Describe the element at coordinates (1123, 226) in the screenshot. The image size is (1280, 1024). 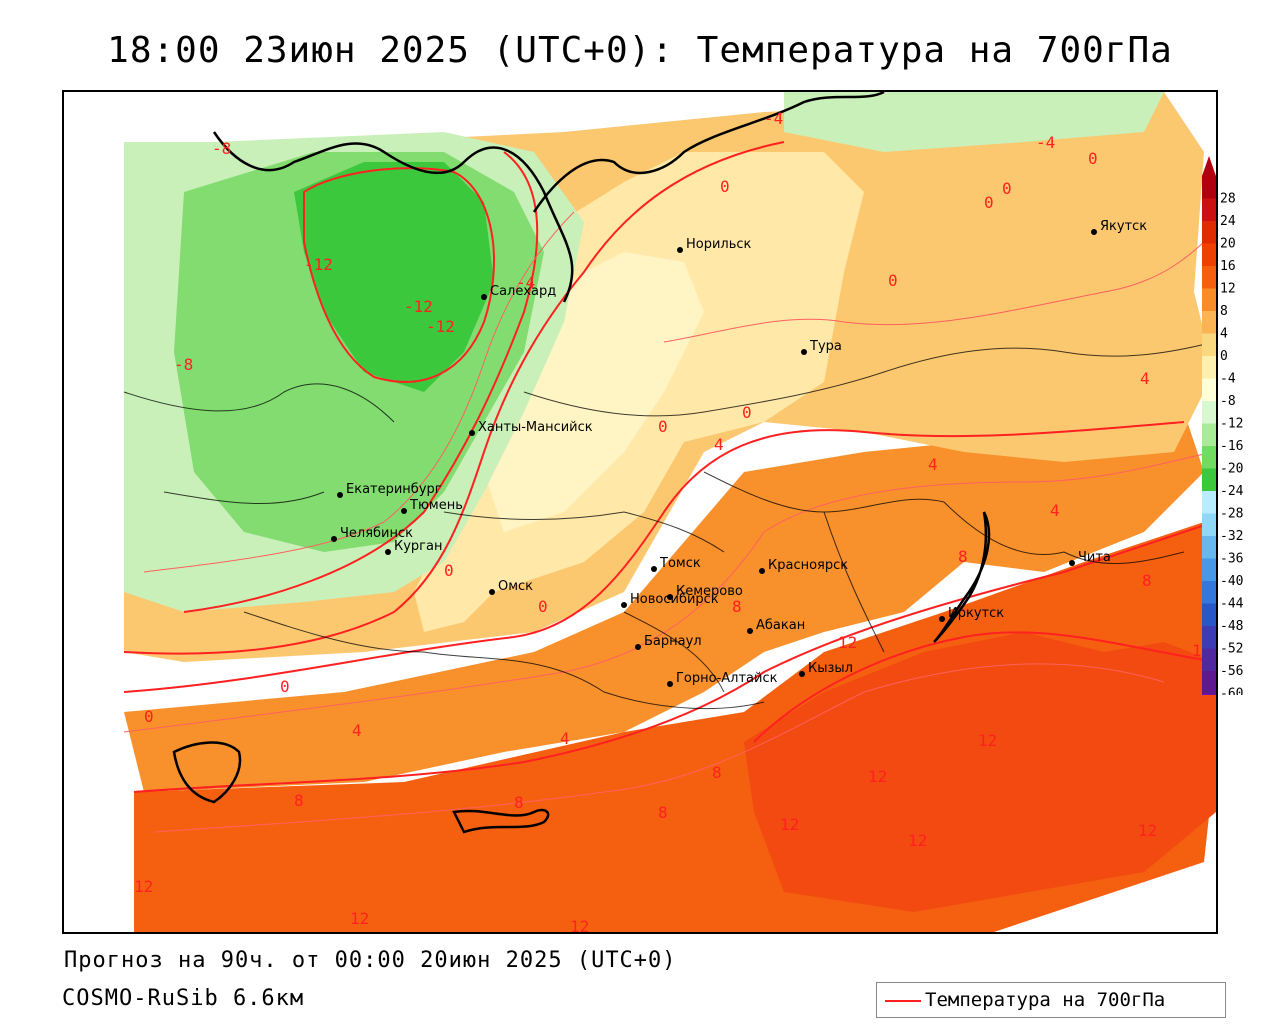
I see `city-label: Якутск` at that location.